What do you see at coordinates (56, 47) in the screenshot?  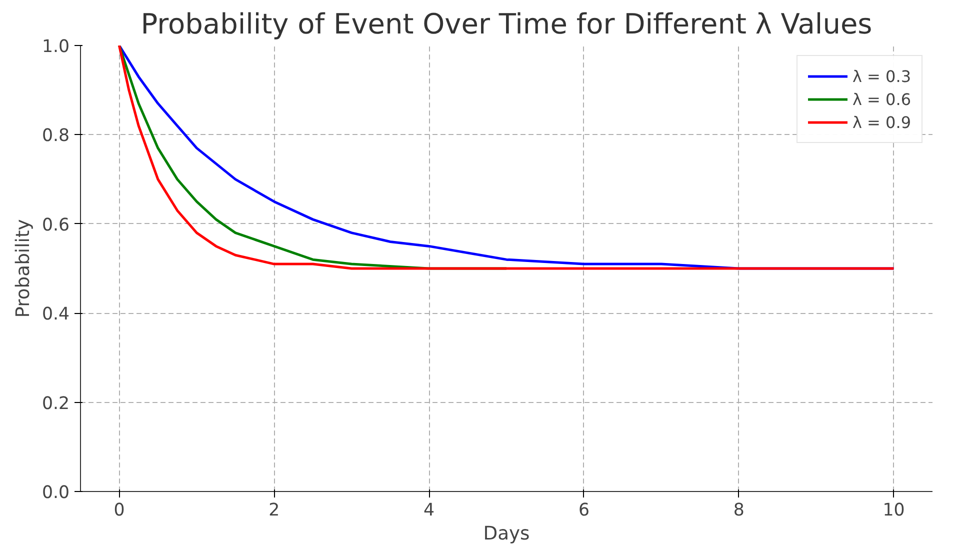 I see `y-tick-label: 1.0` at bounding box center [56, 47].